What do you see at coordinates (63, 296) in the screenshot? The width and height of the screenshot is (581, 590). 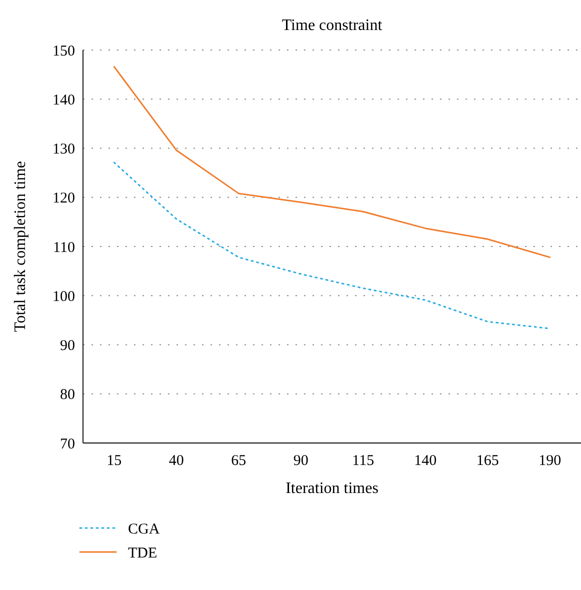 I see `y-tick-label: 100` at bounding box center [63, 296].